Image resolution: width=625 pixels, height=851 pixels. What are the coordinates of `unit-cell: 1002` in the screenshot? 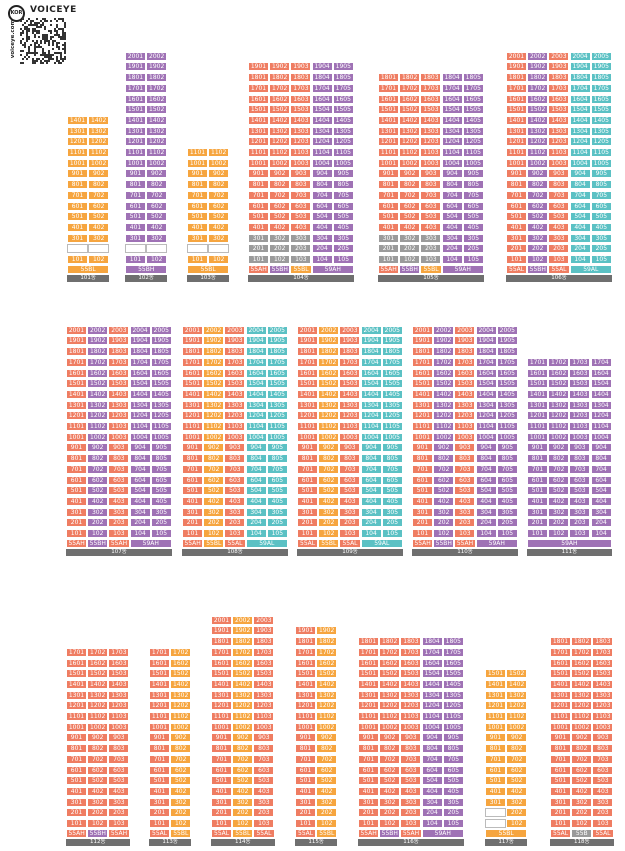 It's located at (98, 727).